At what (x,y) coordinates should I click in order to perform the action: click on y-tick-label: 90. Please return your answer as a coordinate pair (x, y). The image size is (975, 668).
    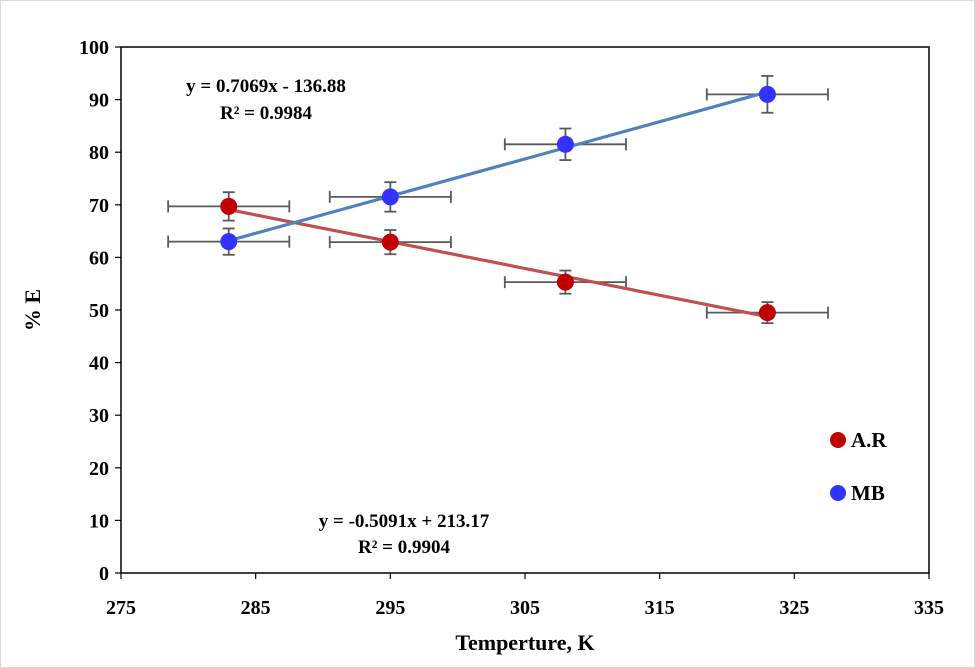
    Looking at the image, I should click on (99, 101).